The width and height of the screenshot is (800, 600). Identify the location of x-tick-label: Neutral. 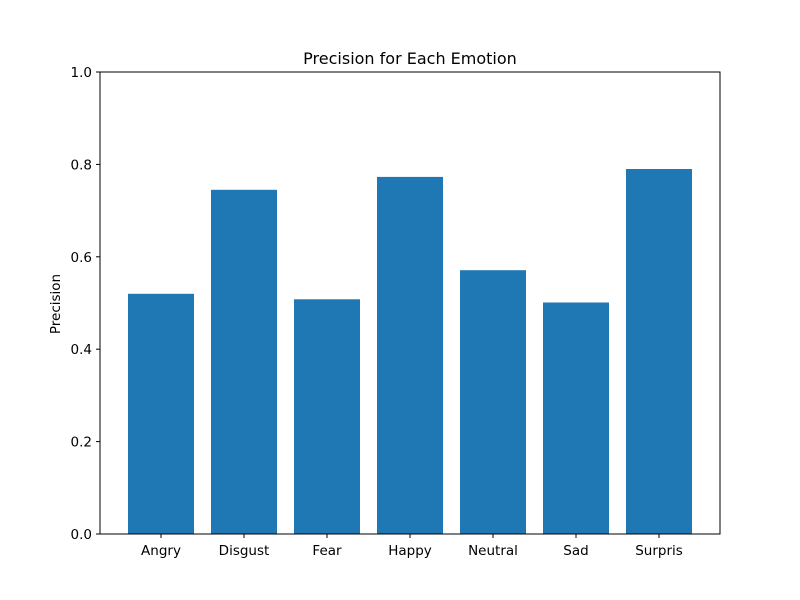
(493, 551).